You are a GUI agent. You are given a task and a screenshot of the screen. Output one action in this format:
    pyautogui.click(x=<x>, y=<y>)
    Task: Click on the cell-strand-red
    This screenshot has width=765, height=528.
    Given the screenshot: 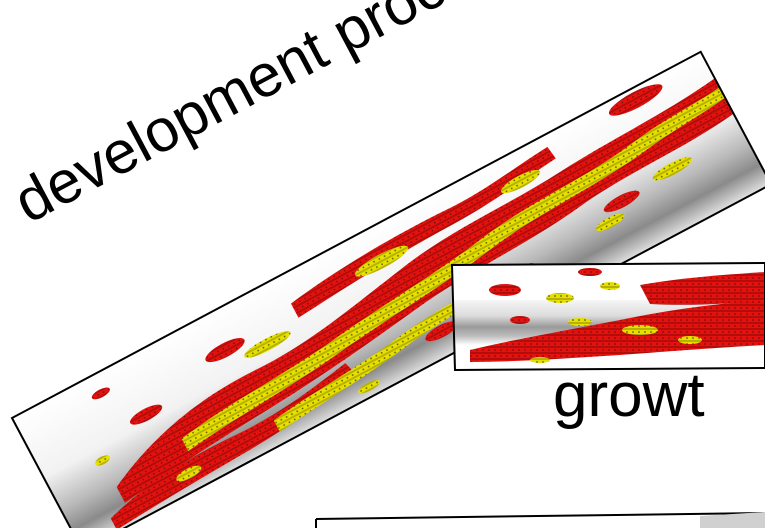 What is the action you would take?
    pyautogui.click(x=617, y=315)
    